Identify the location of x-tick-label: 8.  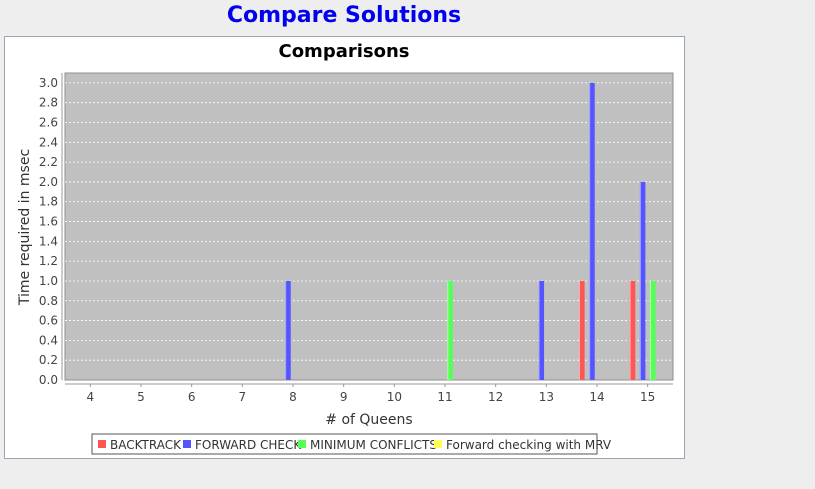
(293, 397).